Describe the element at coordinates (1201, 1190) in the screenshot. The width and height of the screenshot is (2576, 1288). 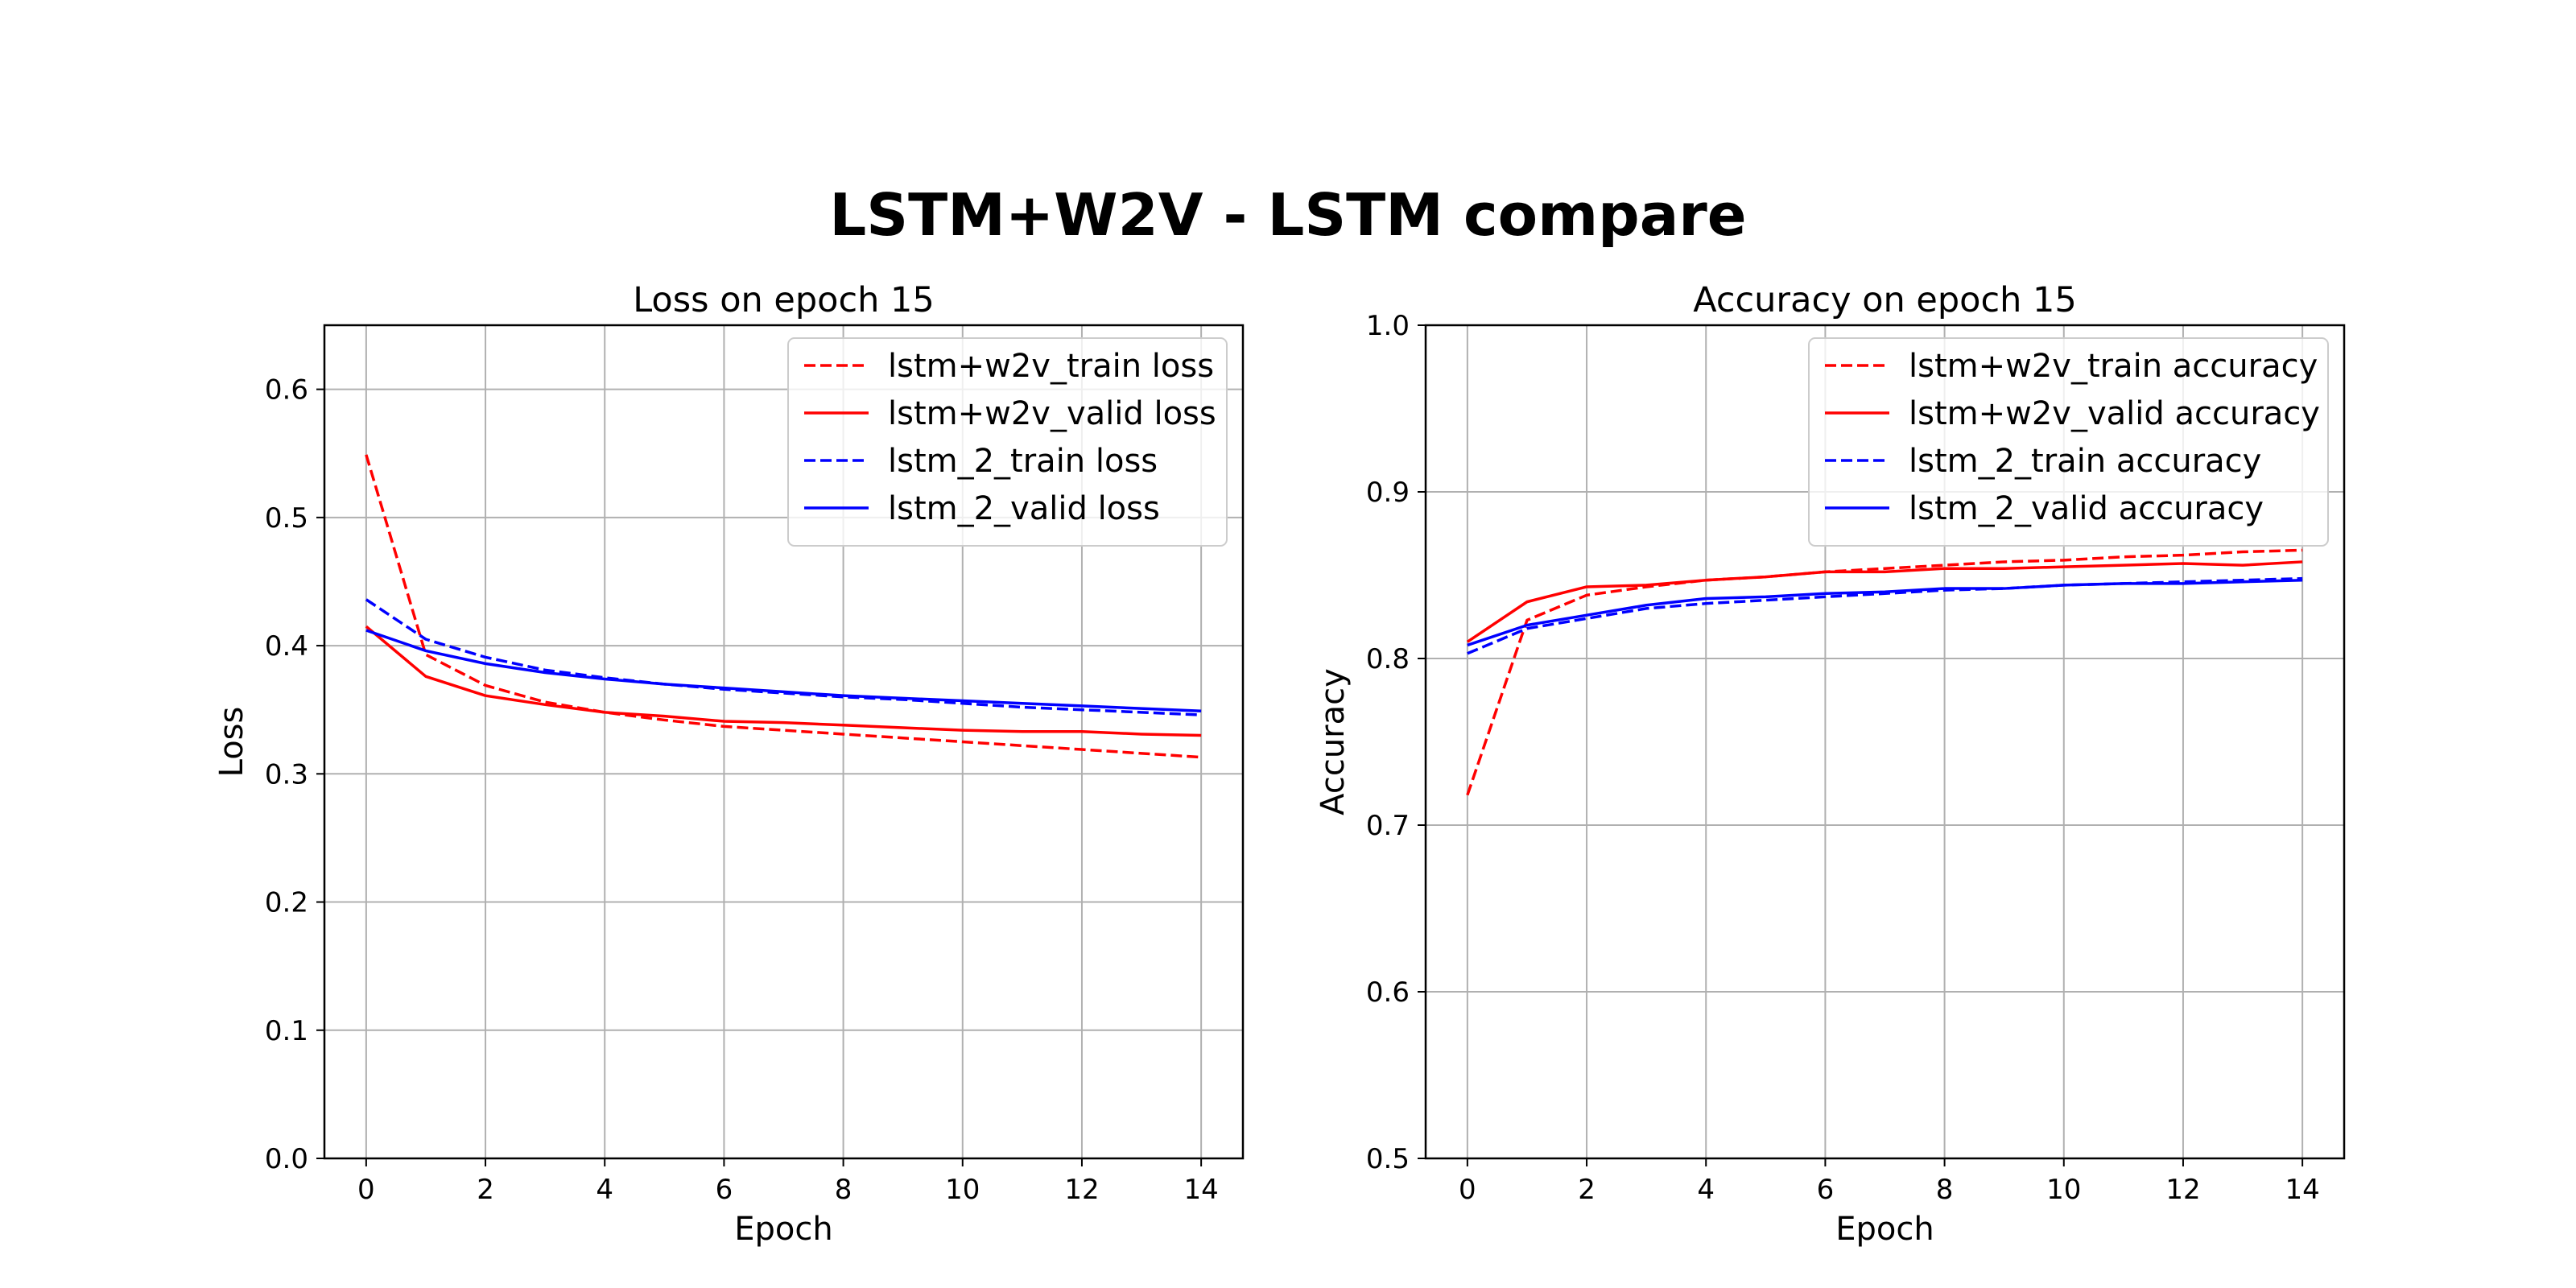
I see `chart-0-xtick-label-7: 14` at that location.